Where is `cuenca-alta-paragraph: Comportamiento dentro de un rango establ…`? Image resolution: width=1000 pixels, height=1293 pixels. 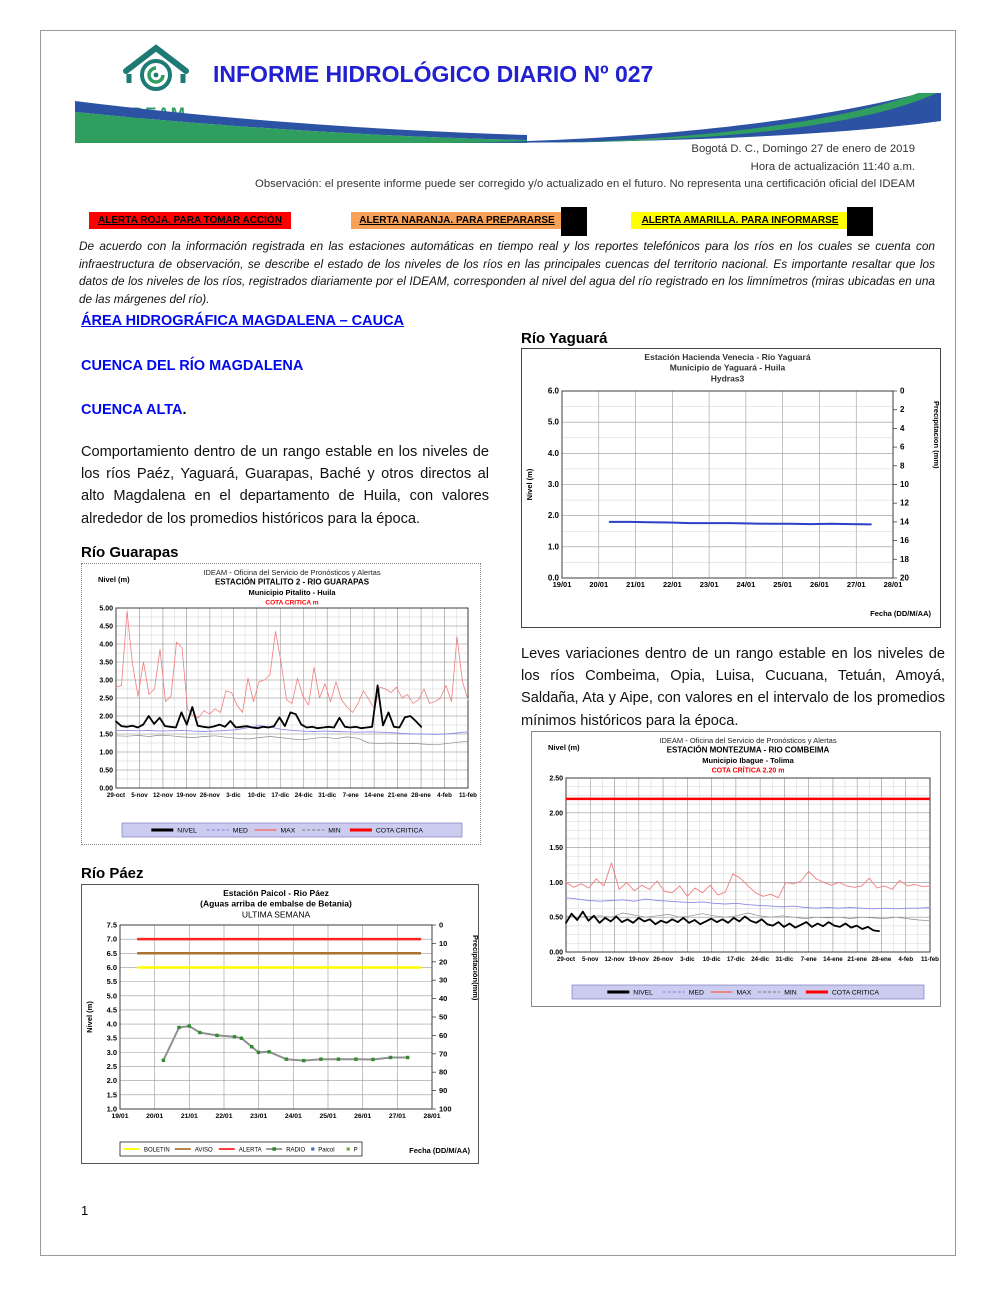 cuenca-alta-paragraph: Comportamiento dentro de un rango establ… is located at coordinates (285, 485).